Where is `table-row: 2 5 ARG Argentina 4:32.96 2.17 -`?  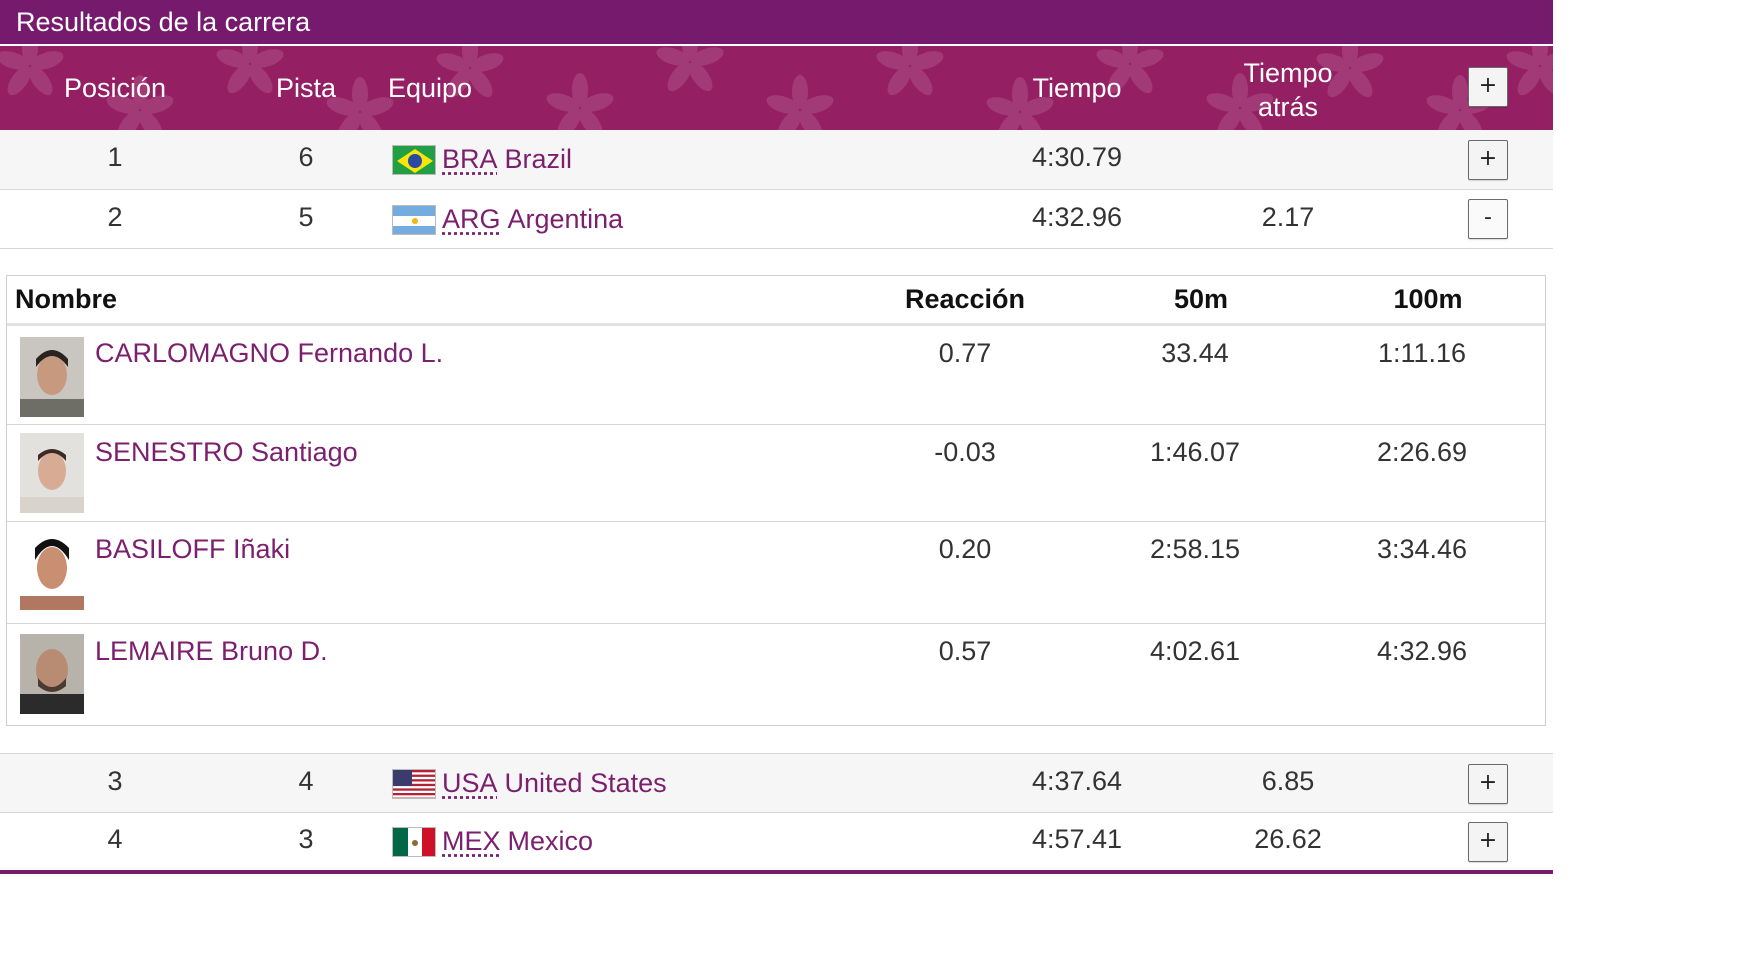
table-row: 2 5 ARG Argentina 4:32.96 2.17 - is located at coordinates (776, 219).